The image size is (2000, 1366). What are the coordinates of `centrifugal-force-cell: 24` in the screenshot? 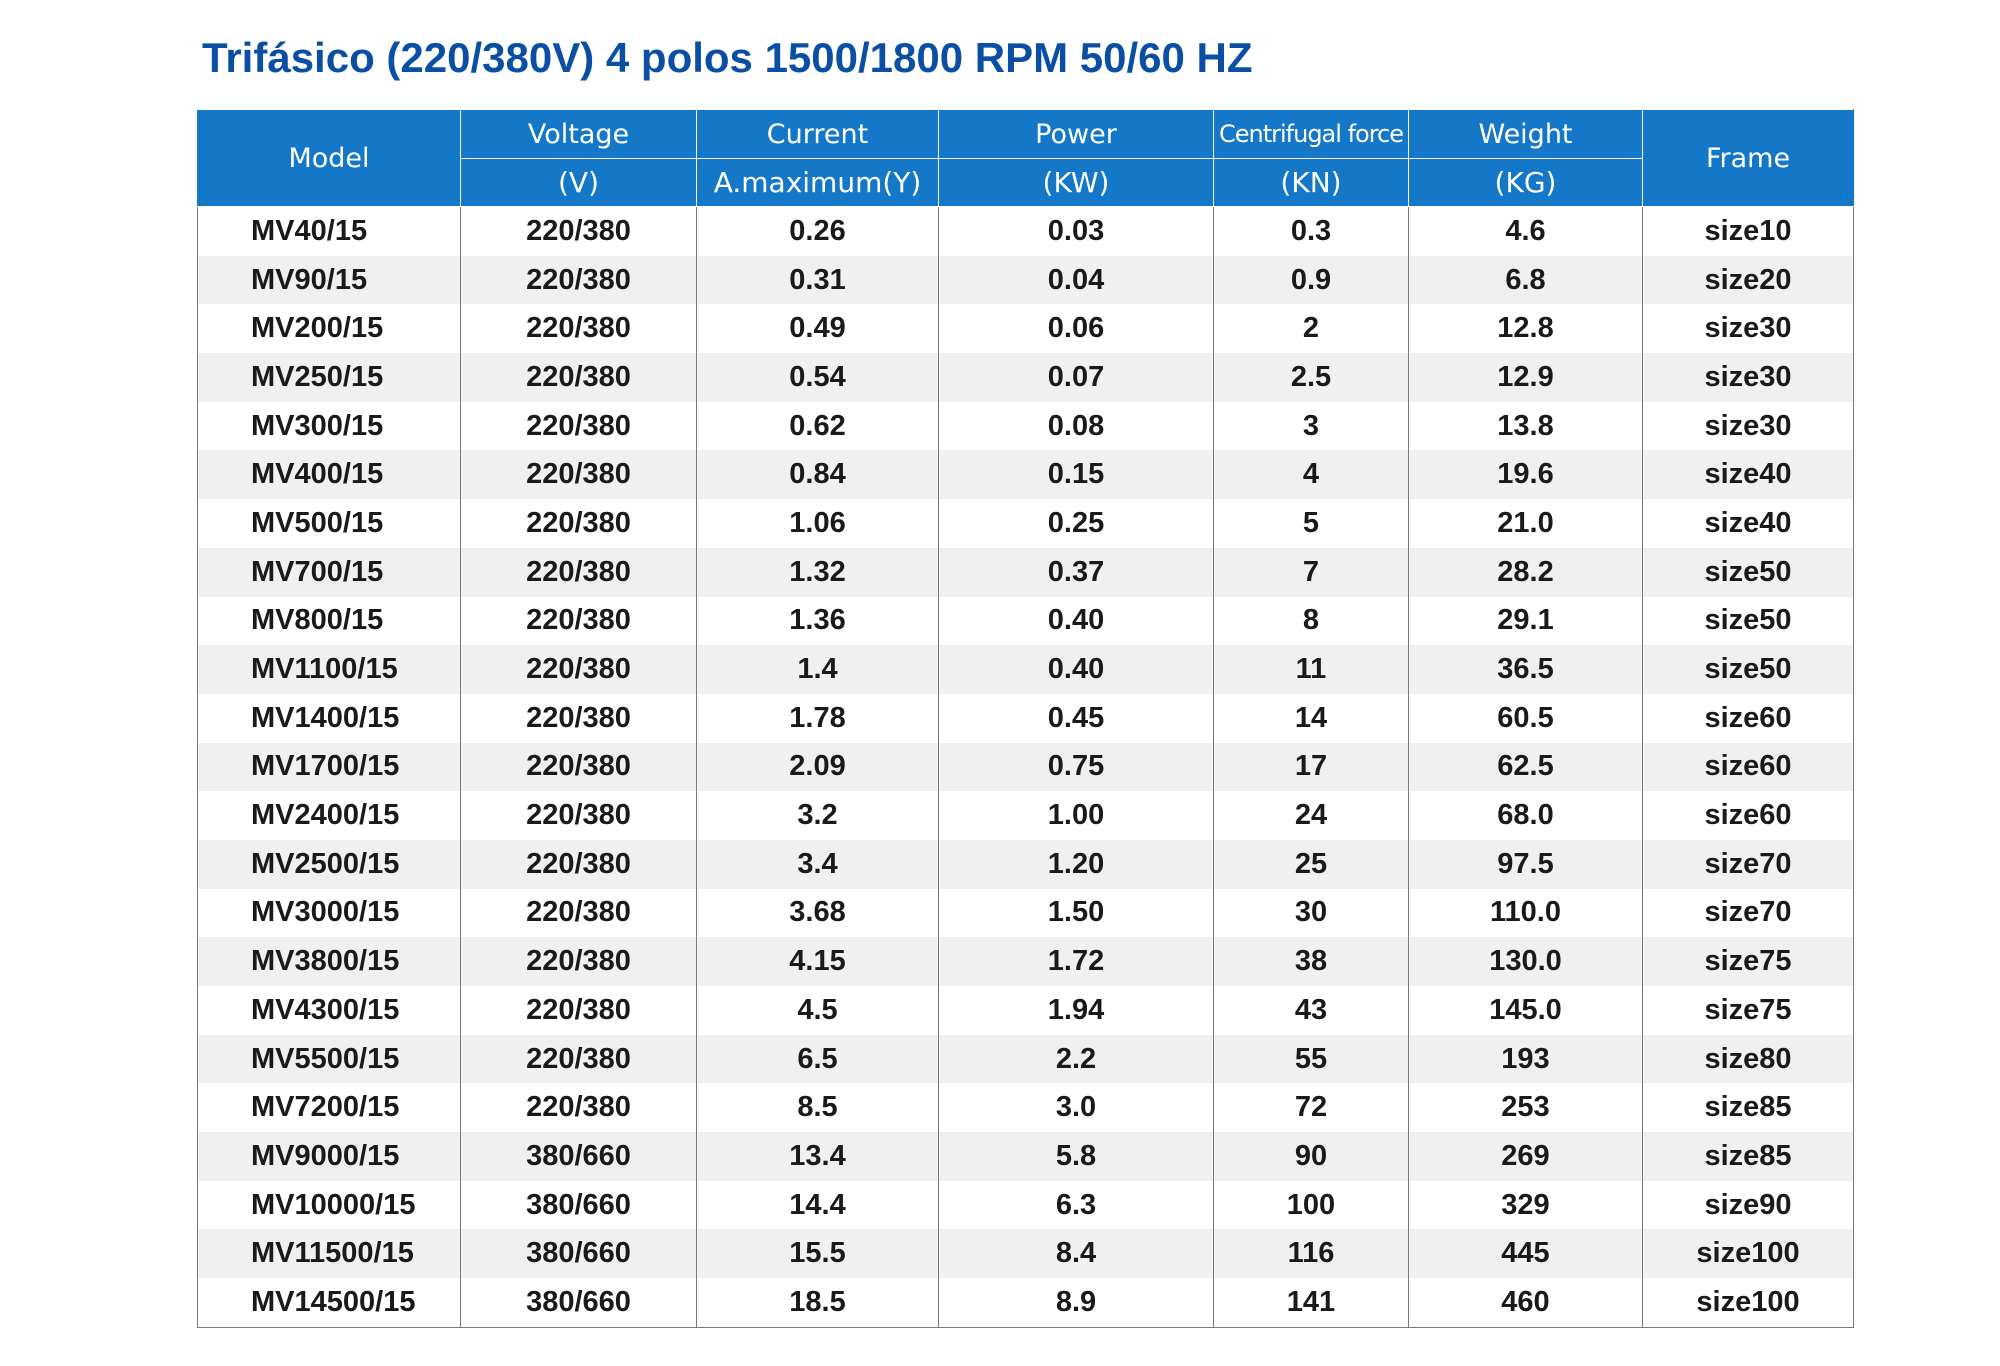 It's located at (1311, 815).